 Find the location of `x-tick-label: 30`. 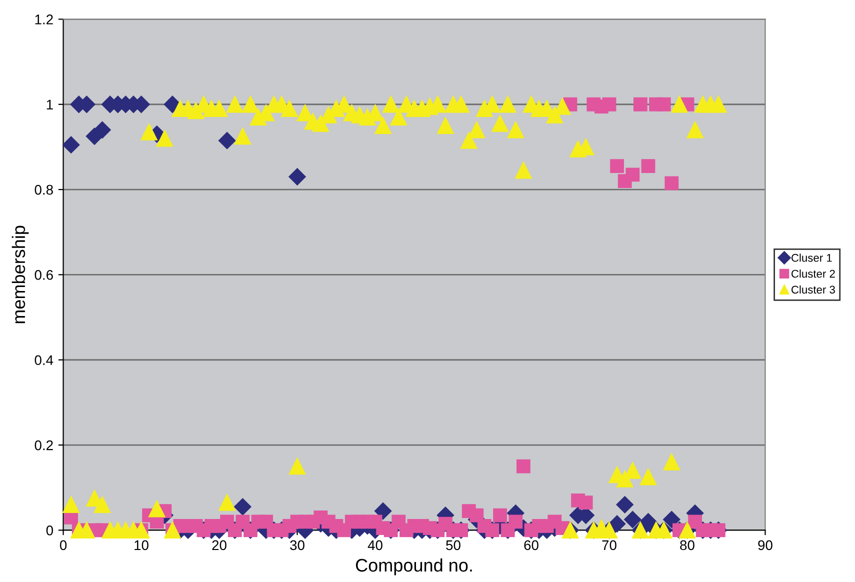

x-tick-label: 30 is located at coordinates (297, 545).